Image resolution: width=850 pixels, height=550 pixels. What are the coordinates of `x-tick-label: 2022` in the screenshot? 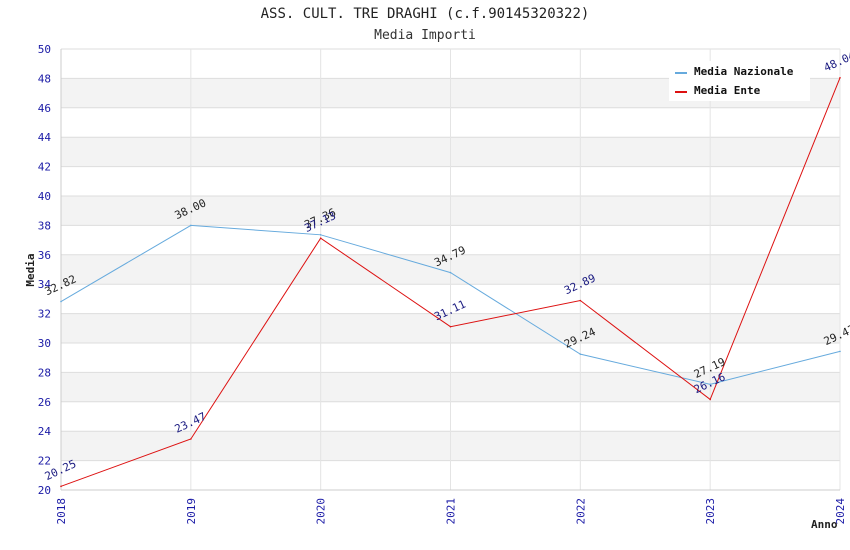 It's located at (580, 511).